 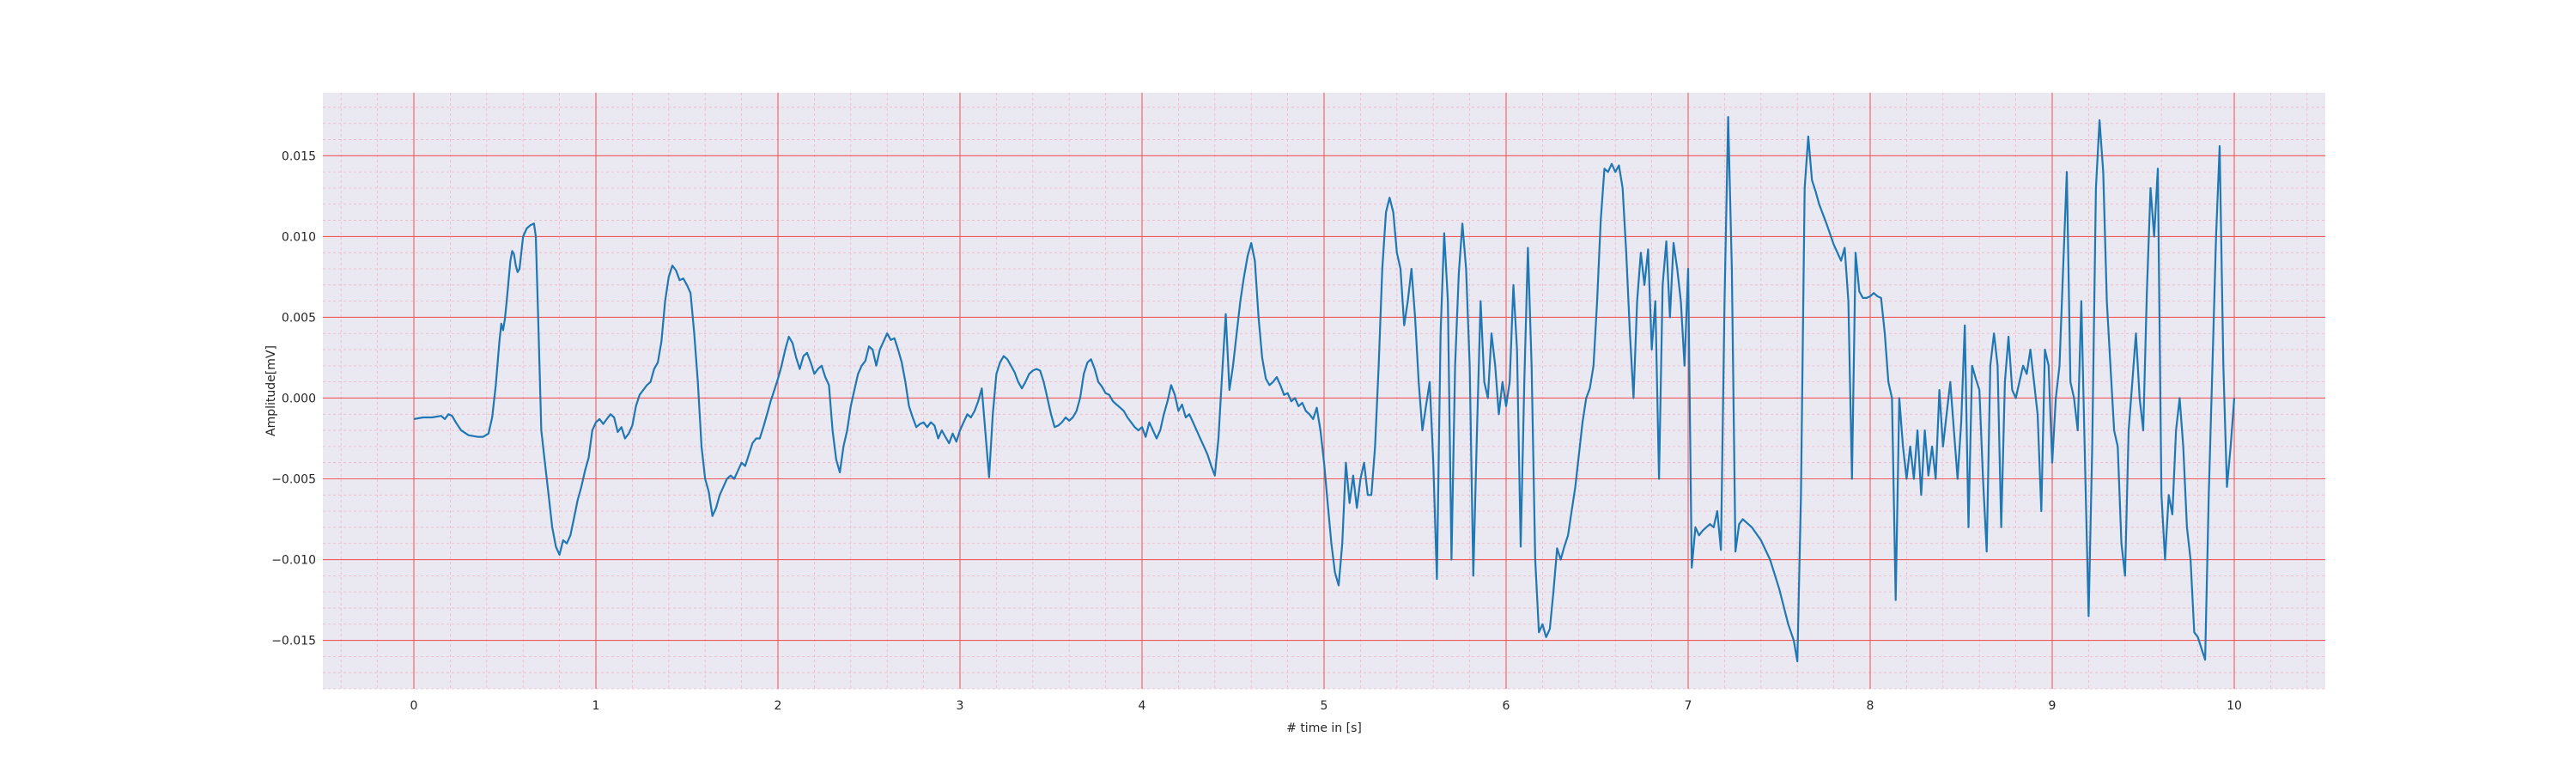 What do you see at coordinates (1142, 706) in the screenshot?
I see `x-tick-label: 4` at bounding box center [1142, 706].